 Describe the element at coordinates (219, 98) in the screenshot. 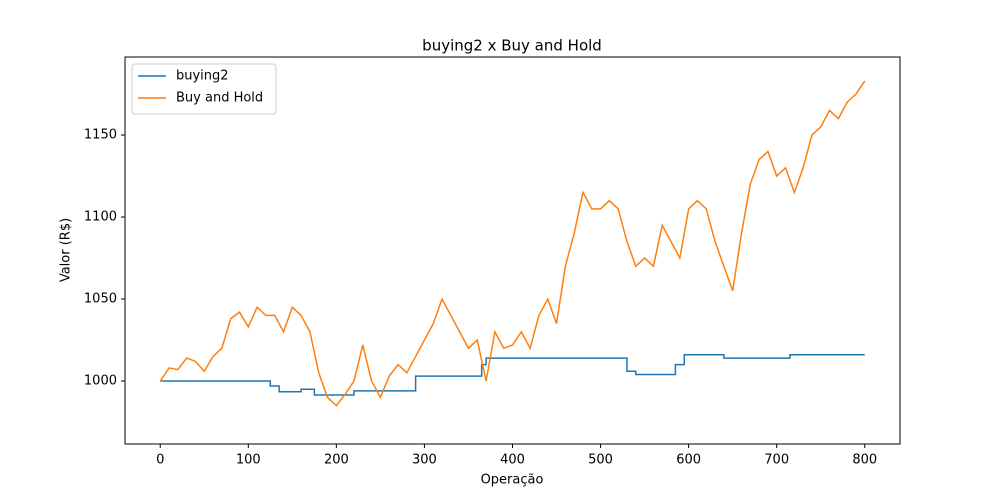

I see `legend-label: Buy and Hold` at that location.